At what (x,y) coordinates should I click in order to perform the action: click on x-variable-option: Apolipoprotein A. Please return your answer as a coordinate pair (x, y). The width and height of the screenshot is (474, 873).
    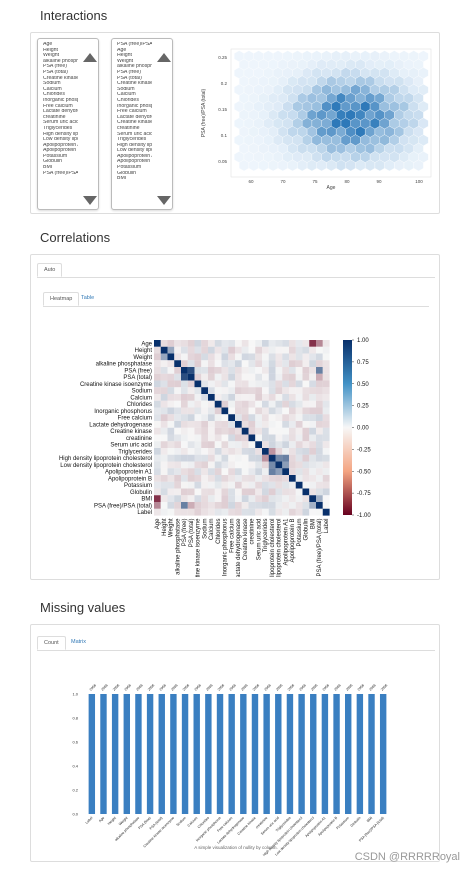
    Looking at the image, I should click on (60, 145).